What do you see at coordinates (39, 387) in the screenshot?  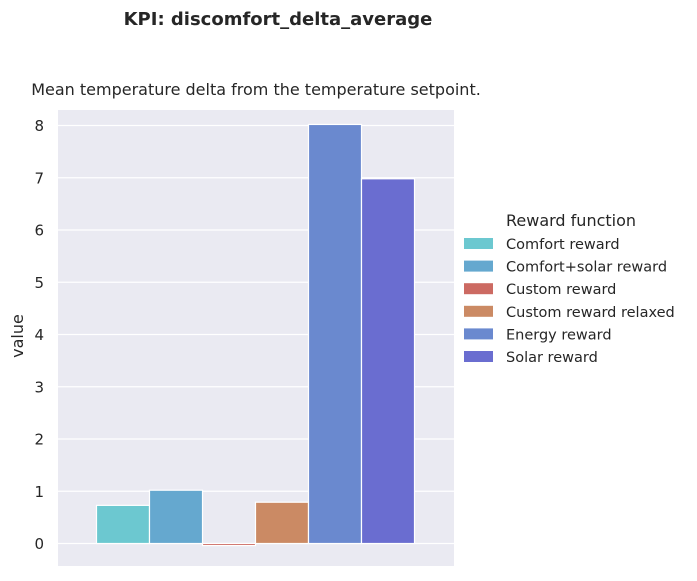 I see `y-tick-label: 3` at bounding box center [39, 387].